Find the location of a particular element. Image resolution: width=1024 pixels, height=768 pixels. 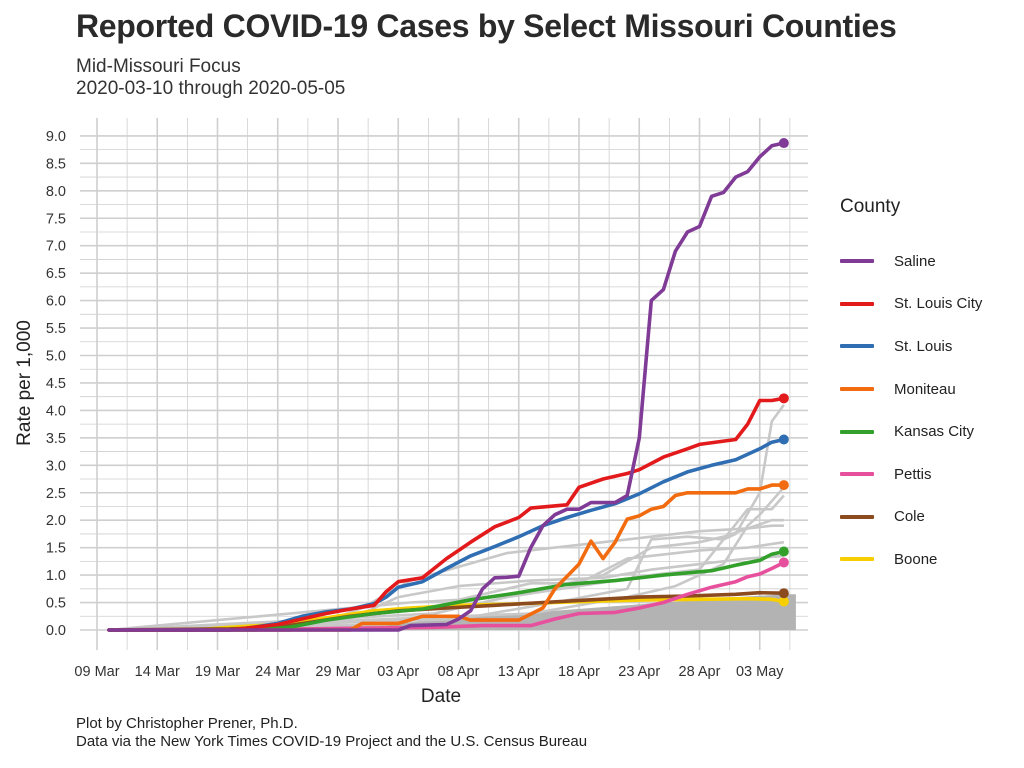

legend-item: Saline is located at coordinates (911, 261).